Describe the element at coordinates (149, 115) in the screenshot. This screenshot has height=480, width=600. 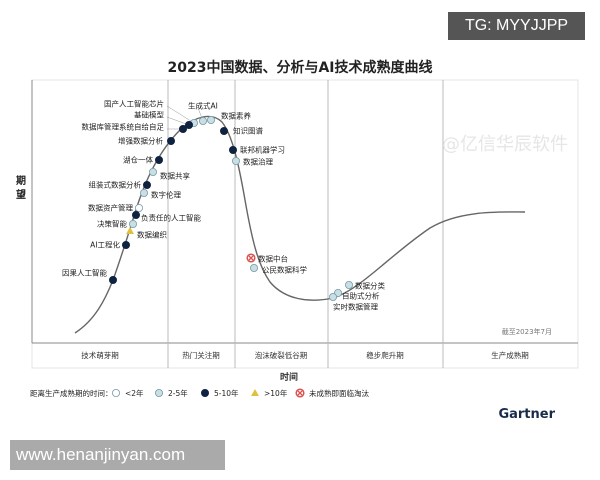
I see `technology-label: 基础模型` at that location.